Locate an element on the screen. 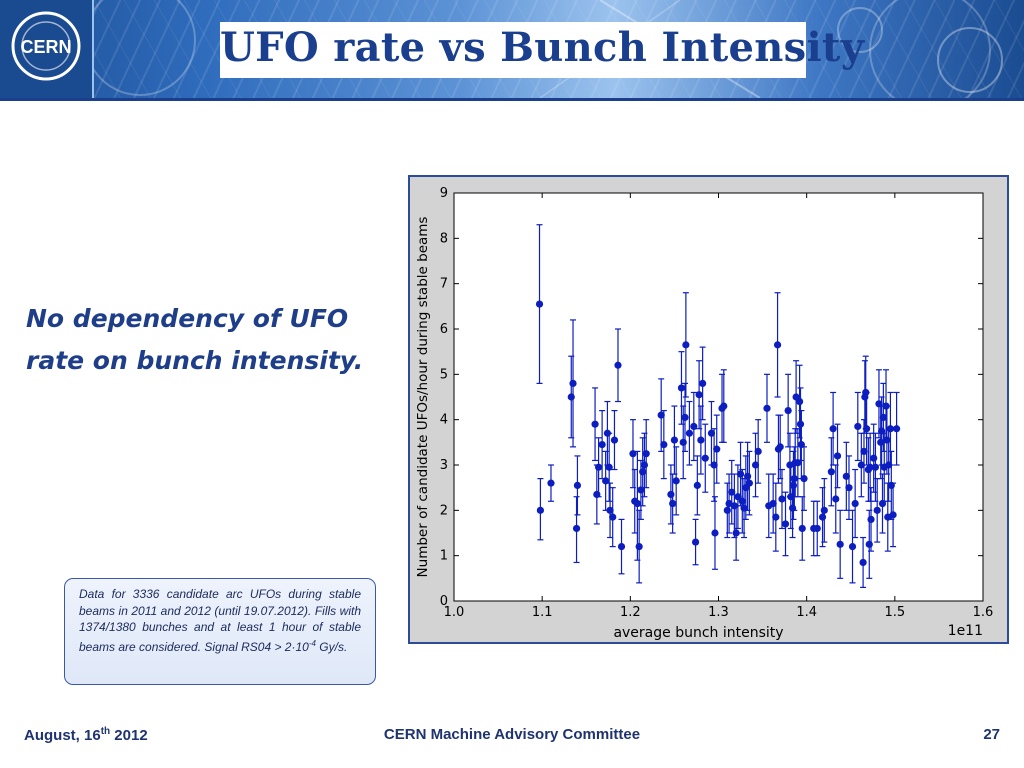 Image resolution: width=1024 pixels, height=768 pixels. y-tick-label: 0 is located at coordinates (444, 601).